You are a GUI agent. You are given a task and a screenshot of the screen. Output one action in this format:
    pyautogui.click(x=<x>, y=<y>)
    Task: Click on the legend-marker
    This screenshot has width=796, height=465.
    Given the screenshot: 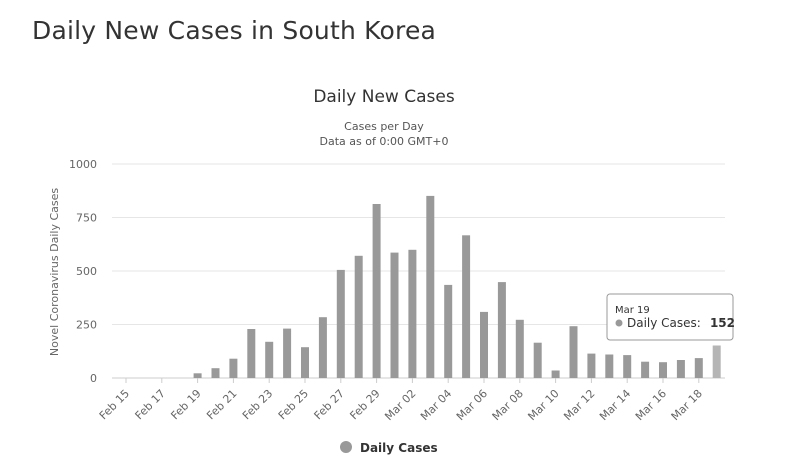 What is the action you would take?
    pyautogui.click(x=346, y=447)
    